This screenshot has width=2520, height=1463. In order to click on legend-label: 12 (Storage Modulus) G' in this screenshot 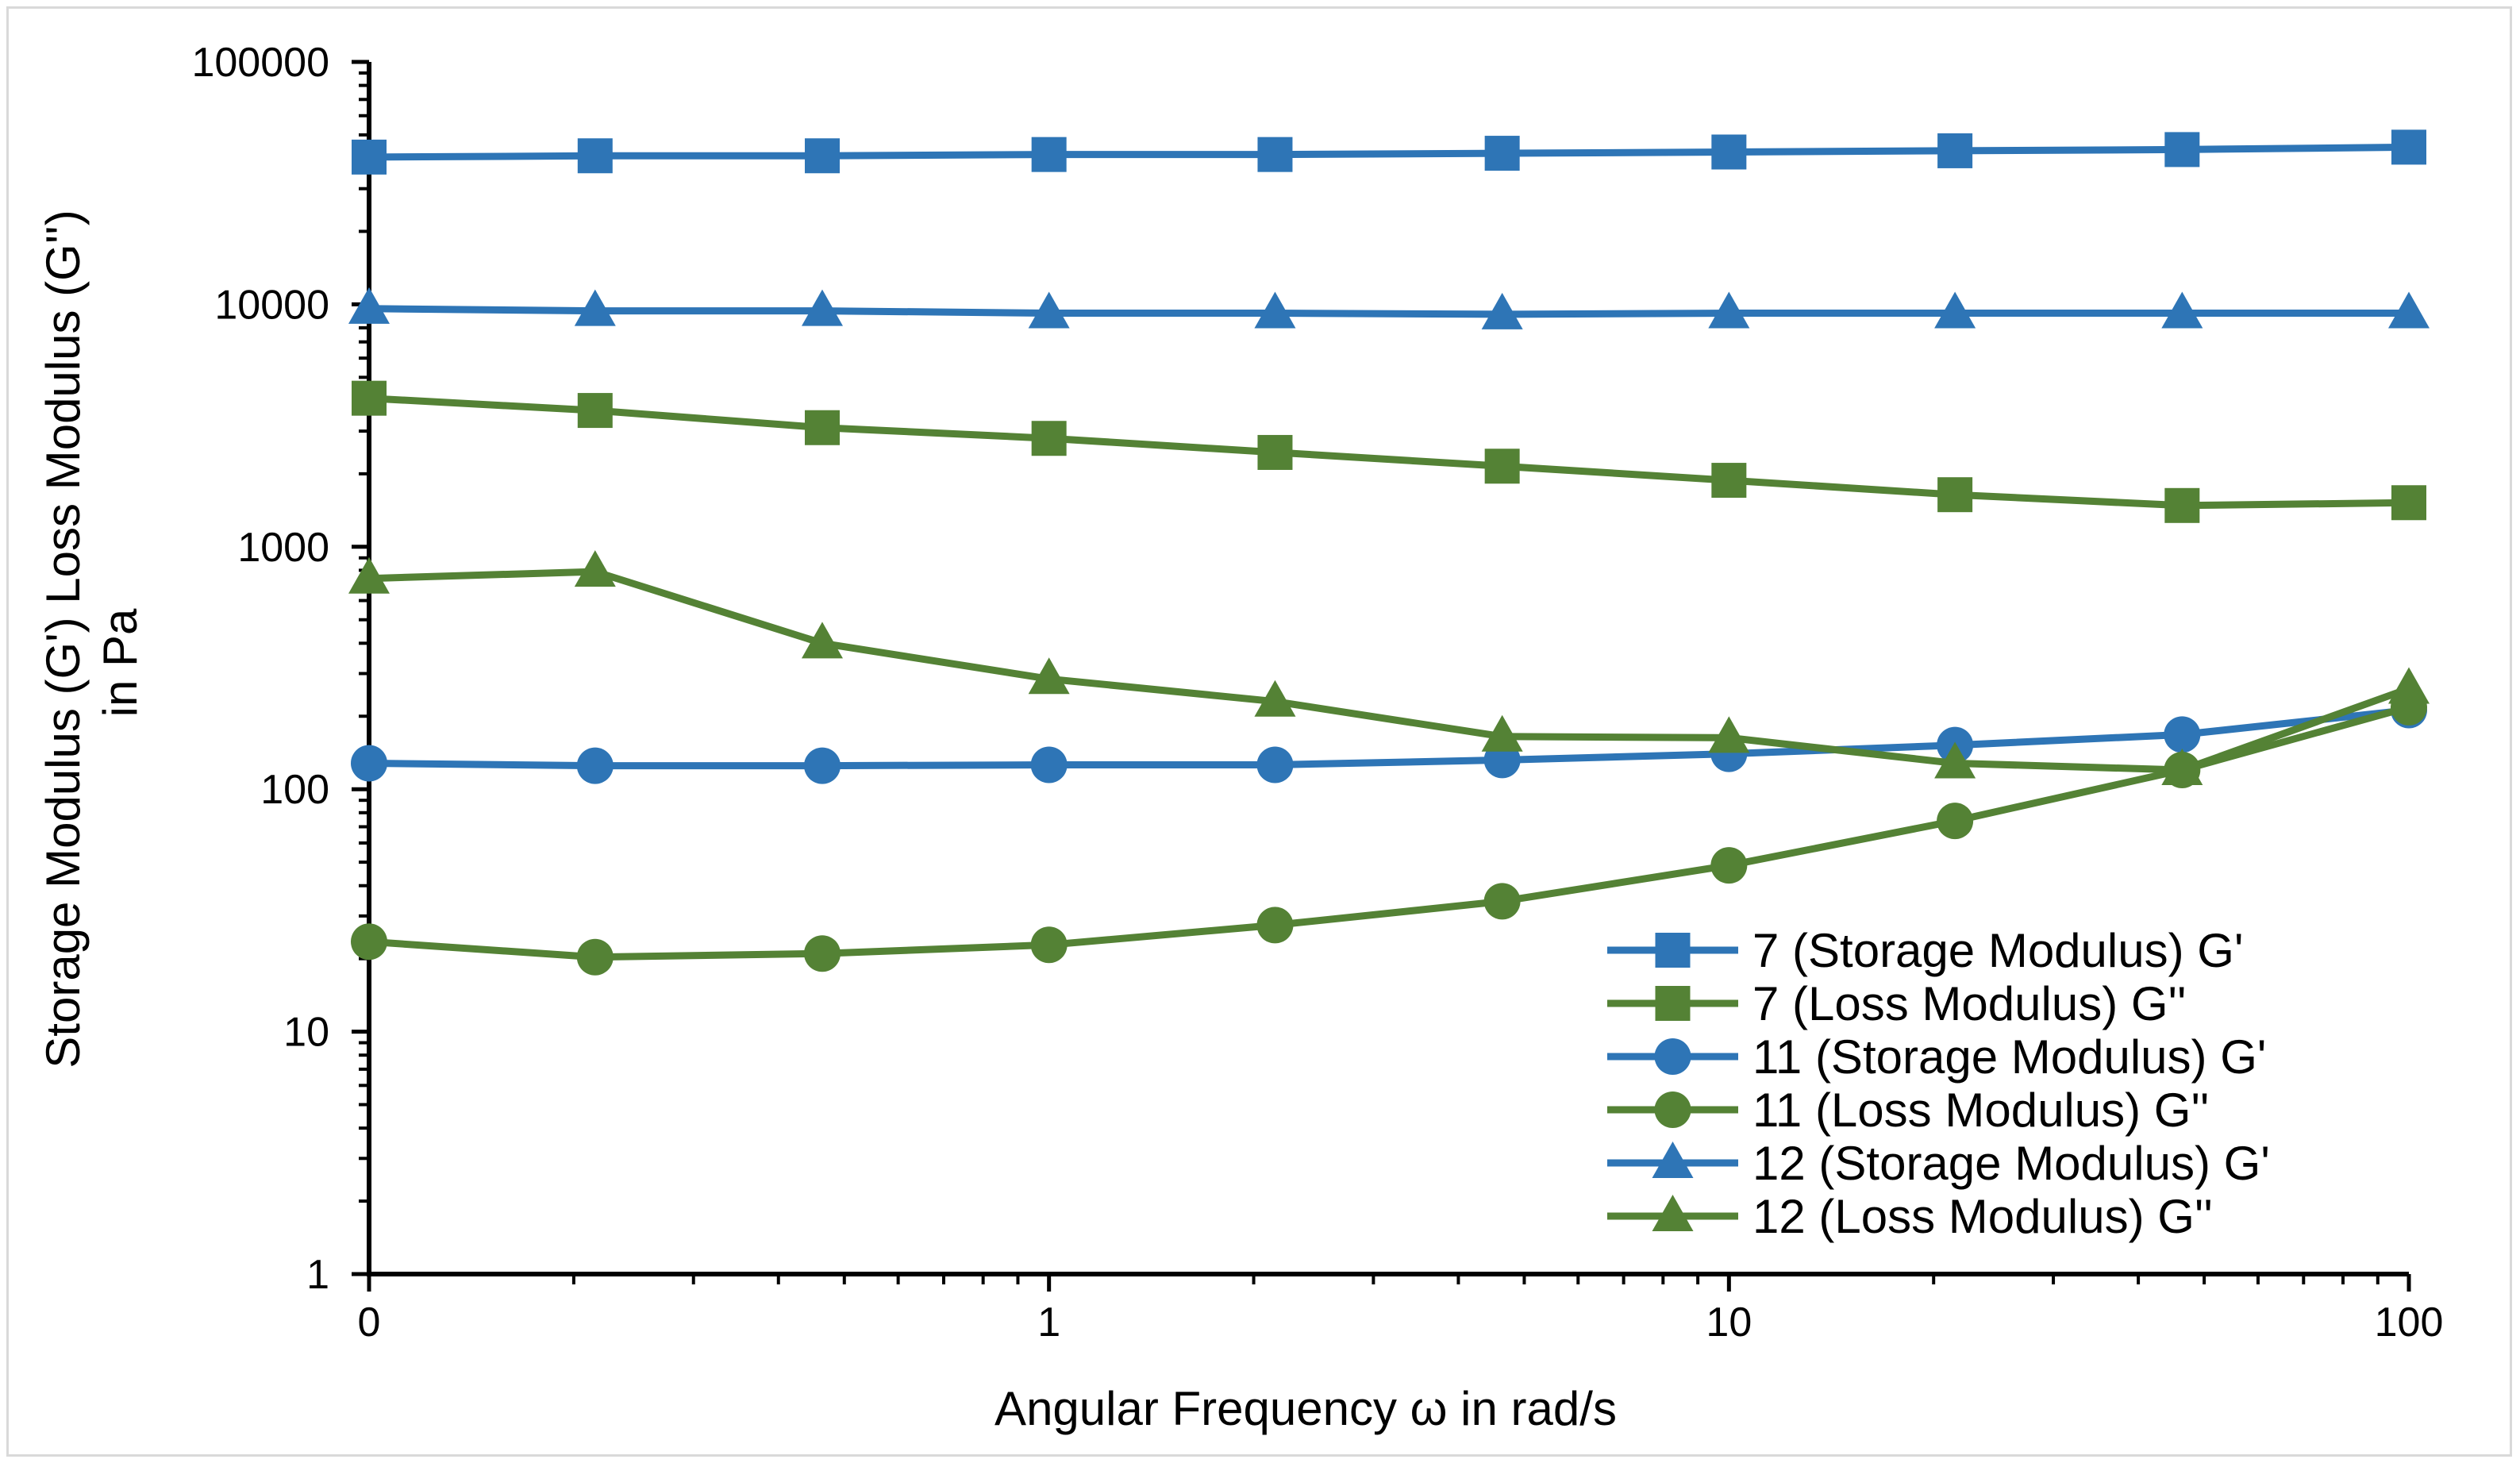, I will do `click(2011, 1163)`.